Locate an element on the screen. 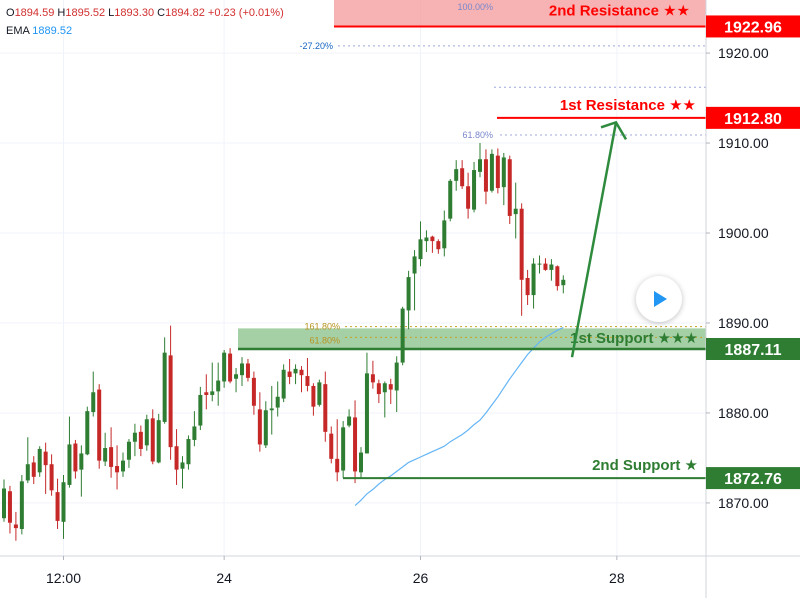 The height and width of the screenshot is (603, 800). play-button is located at coordinates (659, 299).